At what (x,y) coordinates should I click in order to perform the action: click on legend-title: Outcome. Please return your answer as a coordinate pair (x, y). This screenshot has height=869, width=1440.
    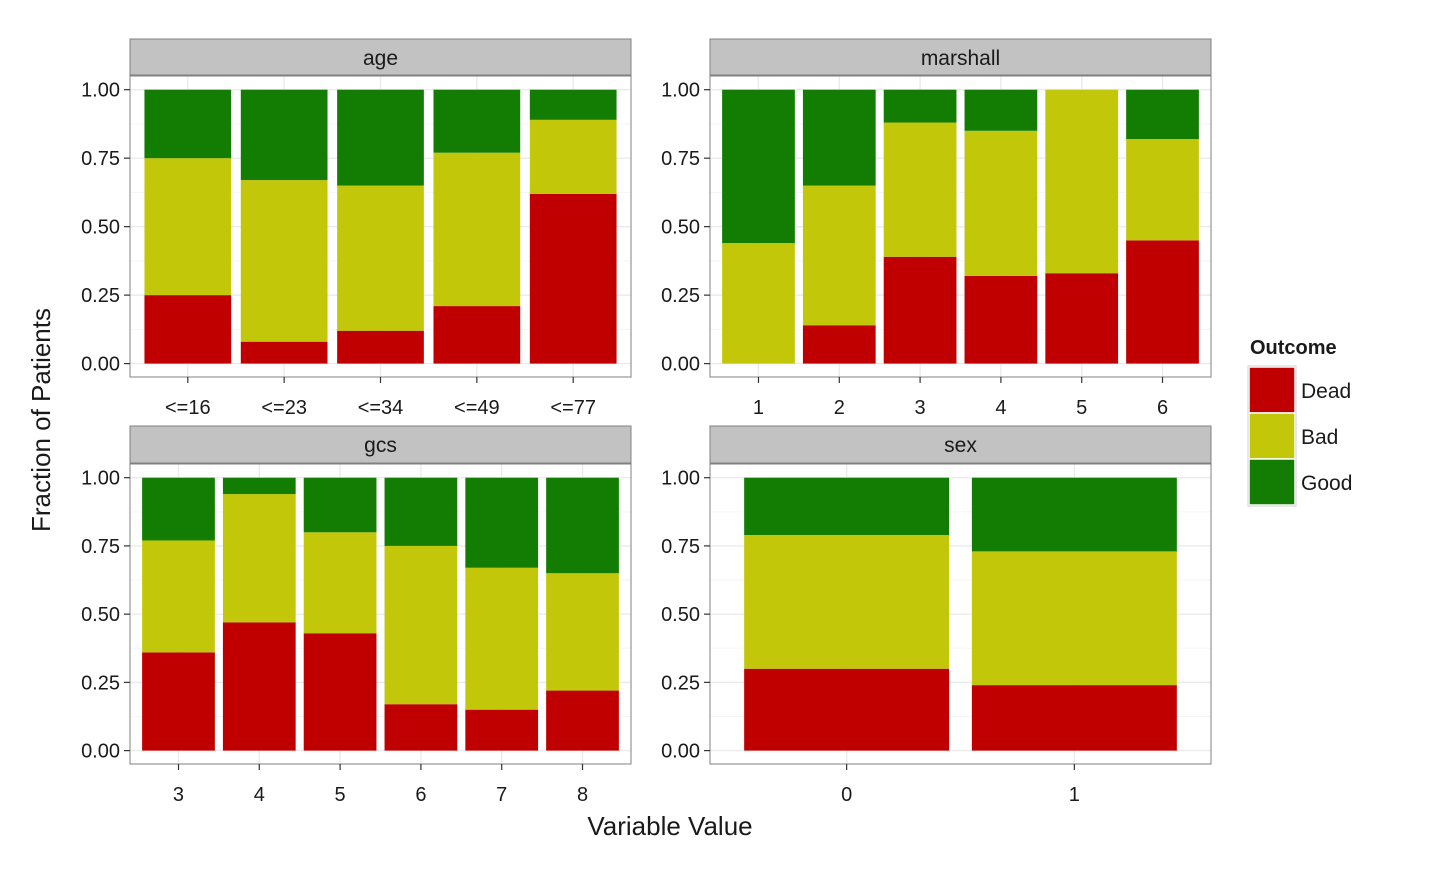
    Looking at the image, I should click on (1293, 348).